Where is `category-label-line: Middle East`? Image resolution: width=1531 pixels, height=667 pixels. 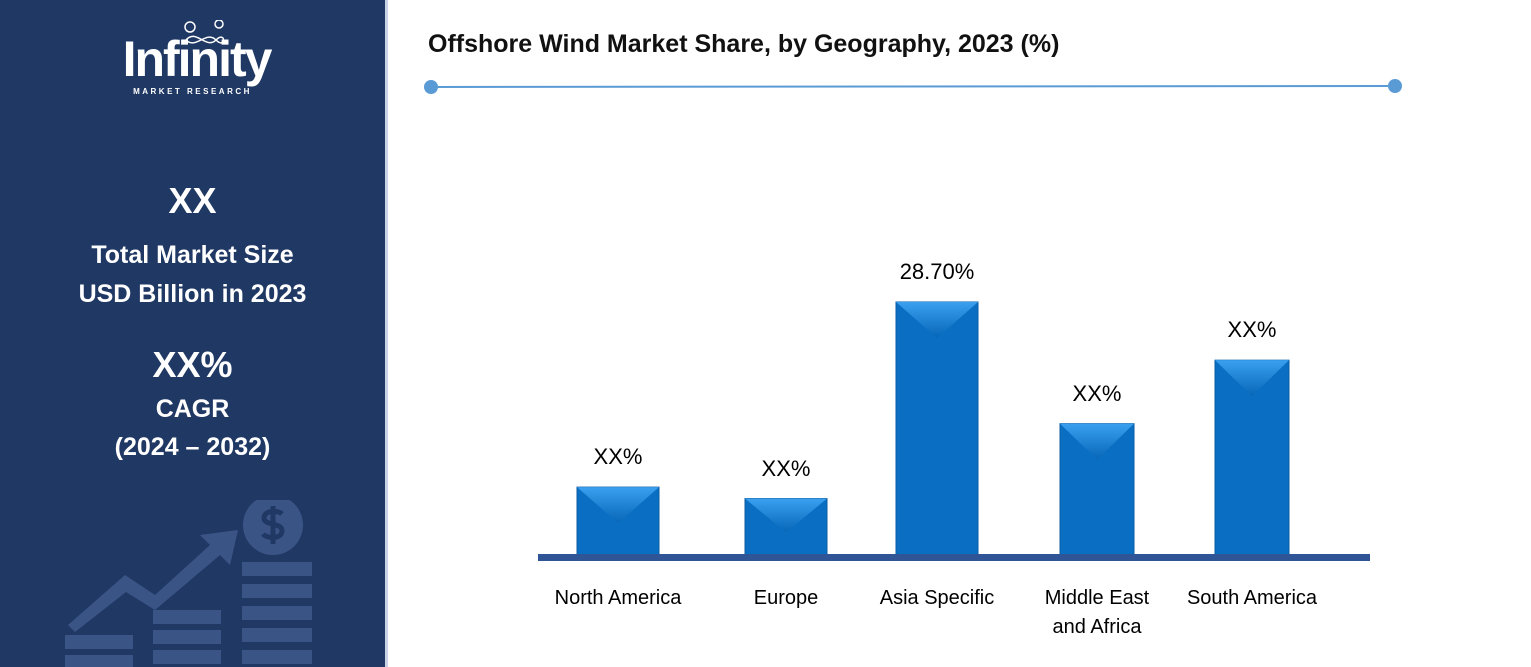 category-label-line: Middle East is located at coordinates (1097, 598).